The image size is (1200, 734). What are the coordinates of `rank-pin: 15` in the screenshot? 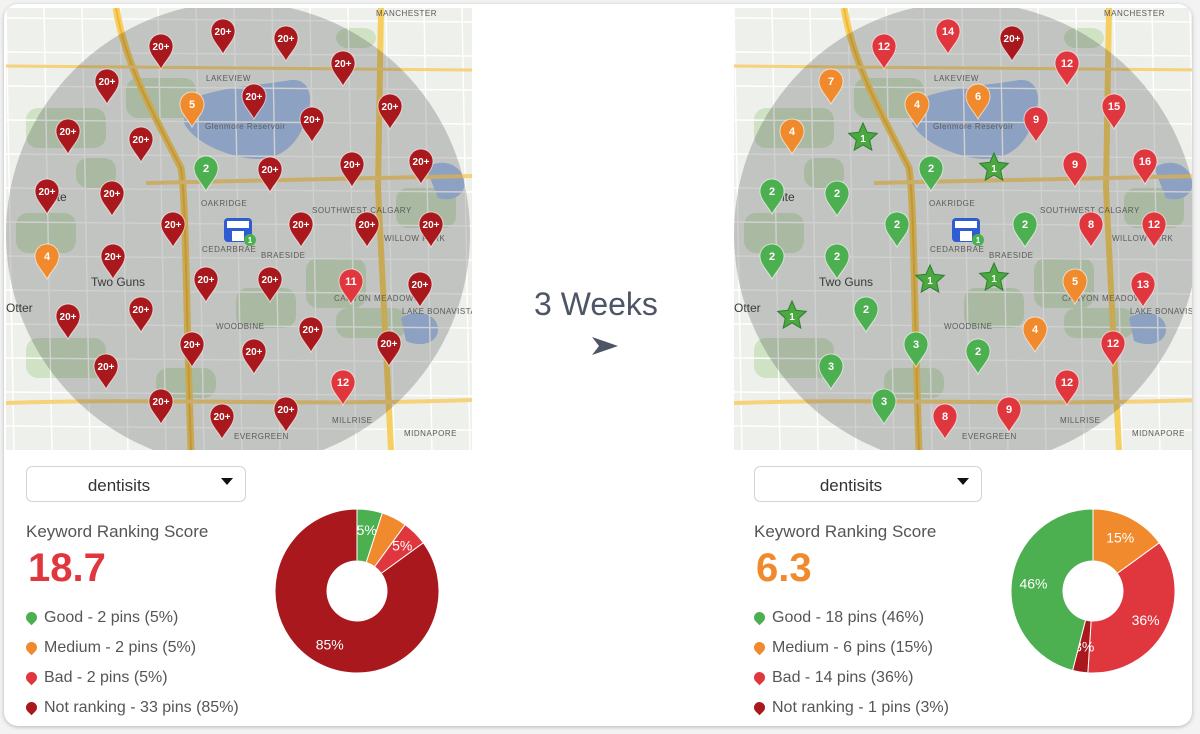 It's located at (1114, 112).